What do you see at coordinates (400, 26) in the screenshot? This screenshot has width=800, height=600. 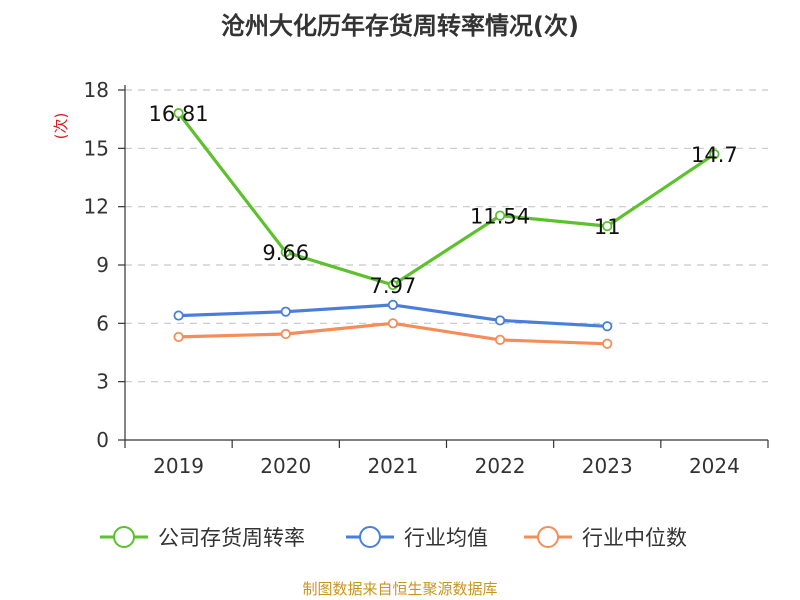 I see `chart-title: 沧州大化历年存货周转率情况(次)` at bounding box center [400, 26].